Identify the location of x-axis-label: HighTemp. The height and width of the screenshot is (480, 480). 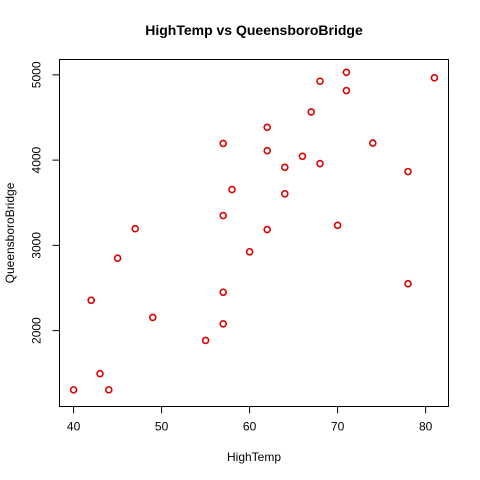
(254, 457).